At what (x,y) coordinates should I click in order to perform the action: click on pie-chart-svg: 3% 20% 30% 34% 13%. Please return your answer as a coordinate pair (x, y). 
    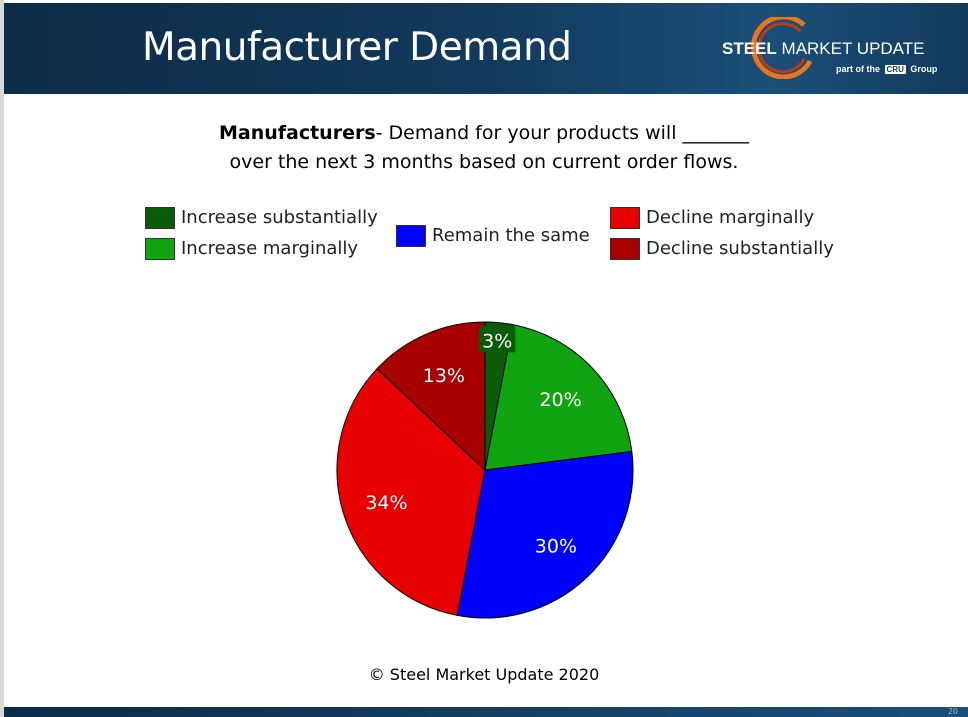
    Looking at the image, I should click on (485, 470).